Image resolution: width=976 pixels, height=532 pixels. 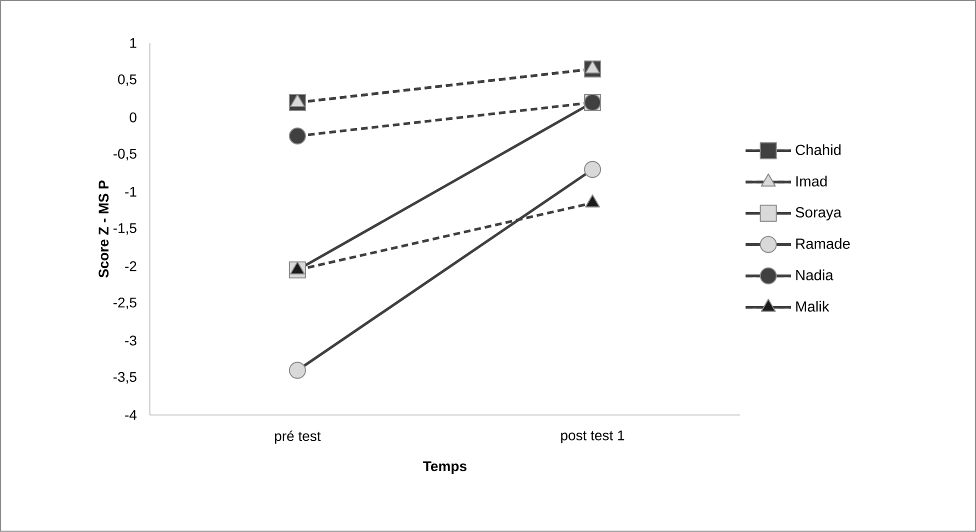 What do you see at coordinates (819, 213) in the screenshot?
I see `legend-label: Soraya` at bounding box center [819, 213].